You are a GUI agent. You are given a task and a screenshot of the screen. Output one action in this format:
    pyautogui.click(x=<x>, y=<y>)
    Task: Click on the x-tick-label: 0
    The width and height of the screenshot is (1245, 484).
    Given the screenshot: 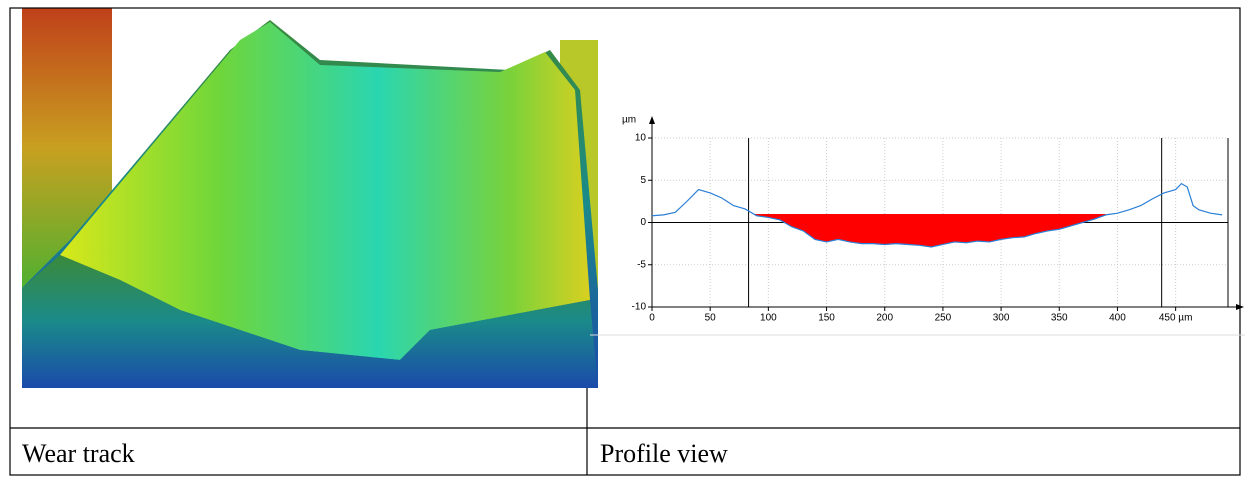 What is the action you would take?
    pyautogui.click(x=652, y=318)
    